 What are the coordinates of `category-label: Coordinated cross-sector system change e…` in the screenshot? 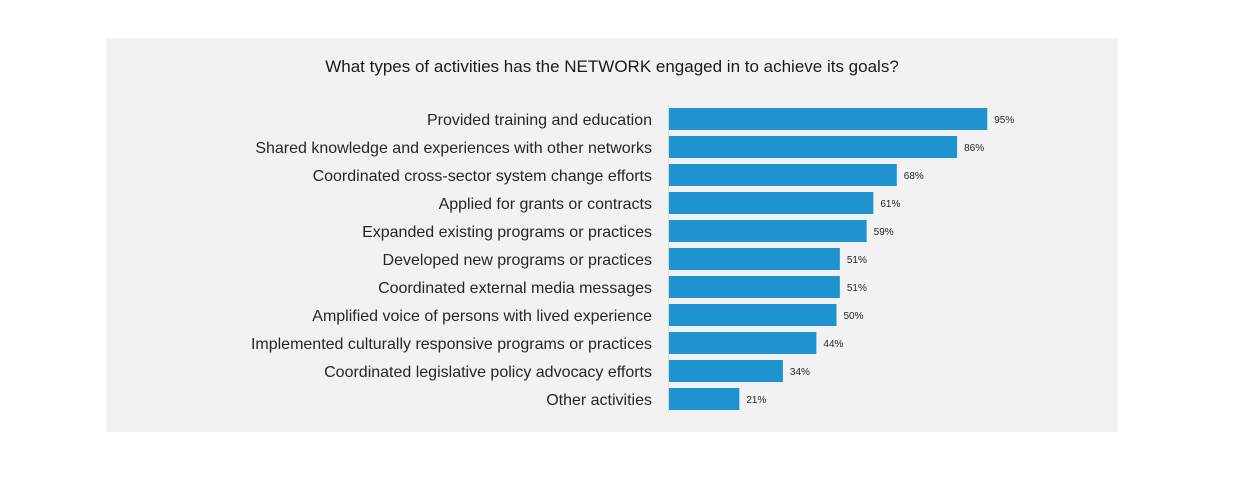 It's located at (482, 176).